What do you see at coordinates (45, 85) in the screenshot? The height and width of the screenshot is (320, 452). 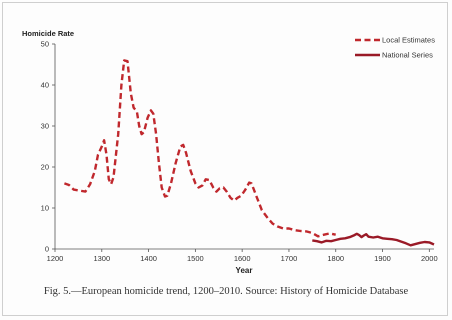 I see `y-tick-label: 40` at bounding box center [45, 85].